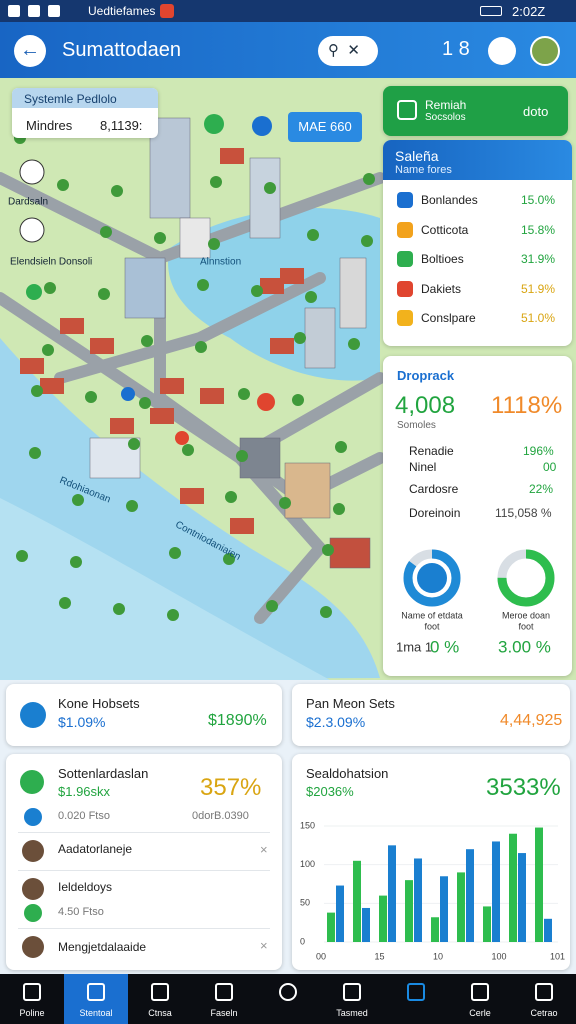 This screenshot has width=576, height=1024. I want to click on search-box: ⚲ ✕, so click(348, 51).